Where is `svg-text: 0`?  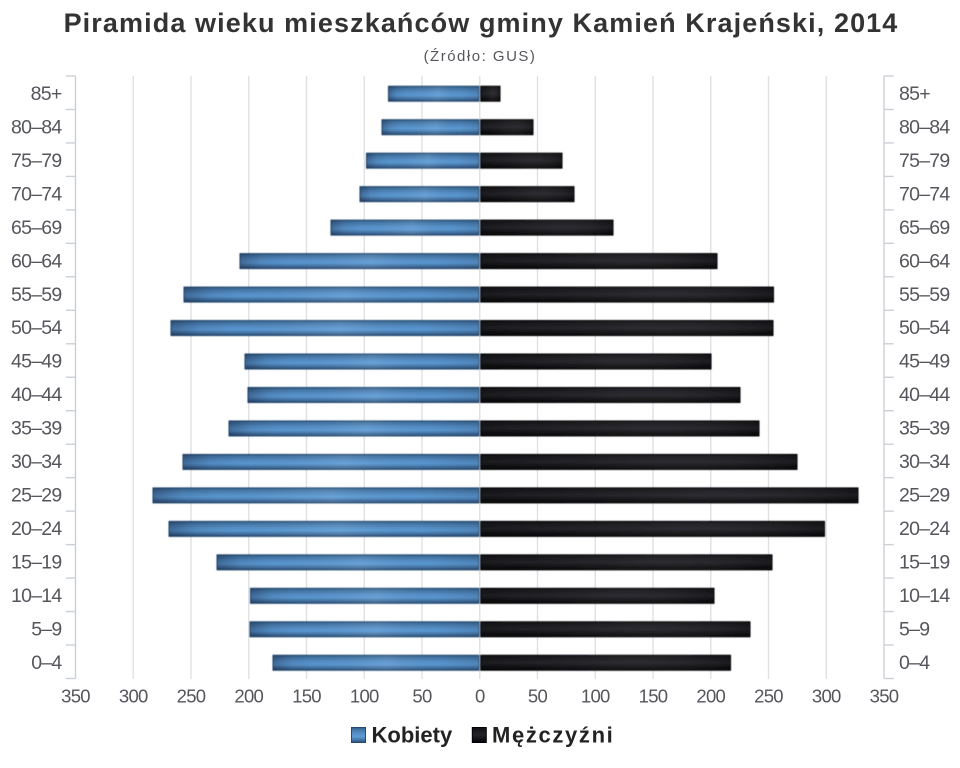 svg-text: 0 is located at coordinates (480, 696).